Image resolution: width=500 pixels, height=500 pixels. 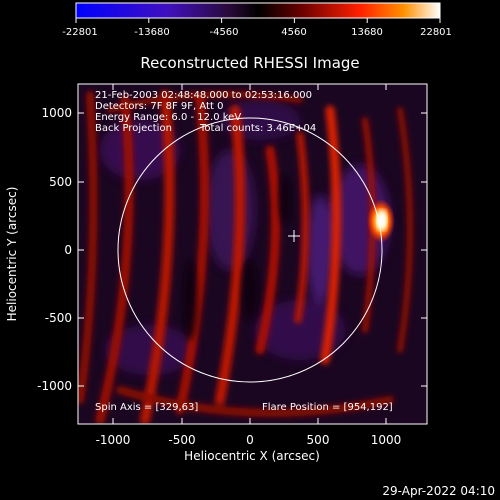 I want to click on x-axis-label: Heliocentric X (arcsec), so click(x=252, y=456).